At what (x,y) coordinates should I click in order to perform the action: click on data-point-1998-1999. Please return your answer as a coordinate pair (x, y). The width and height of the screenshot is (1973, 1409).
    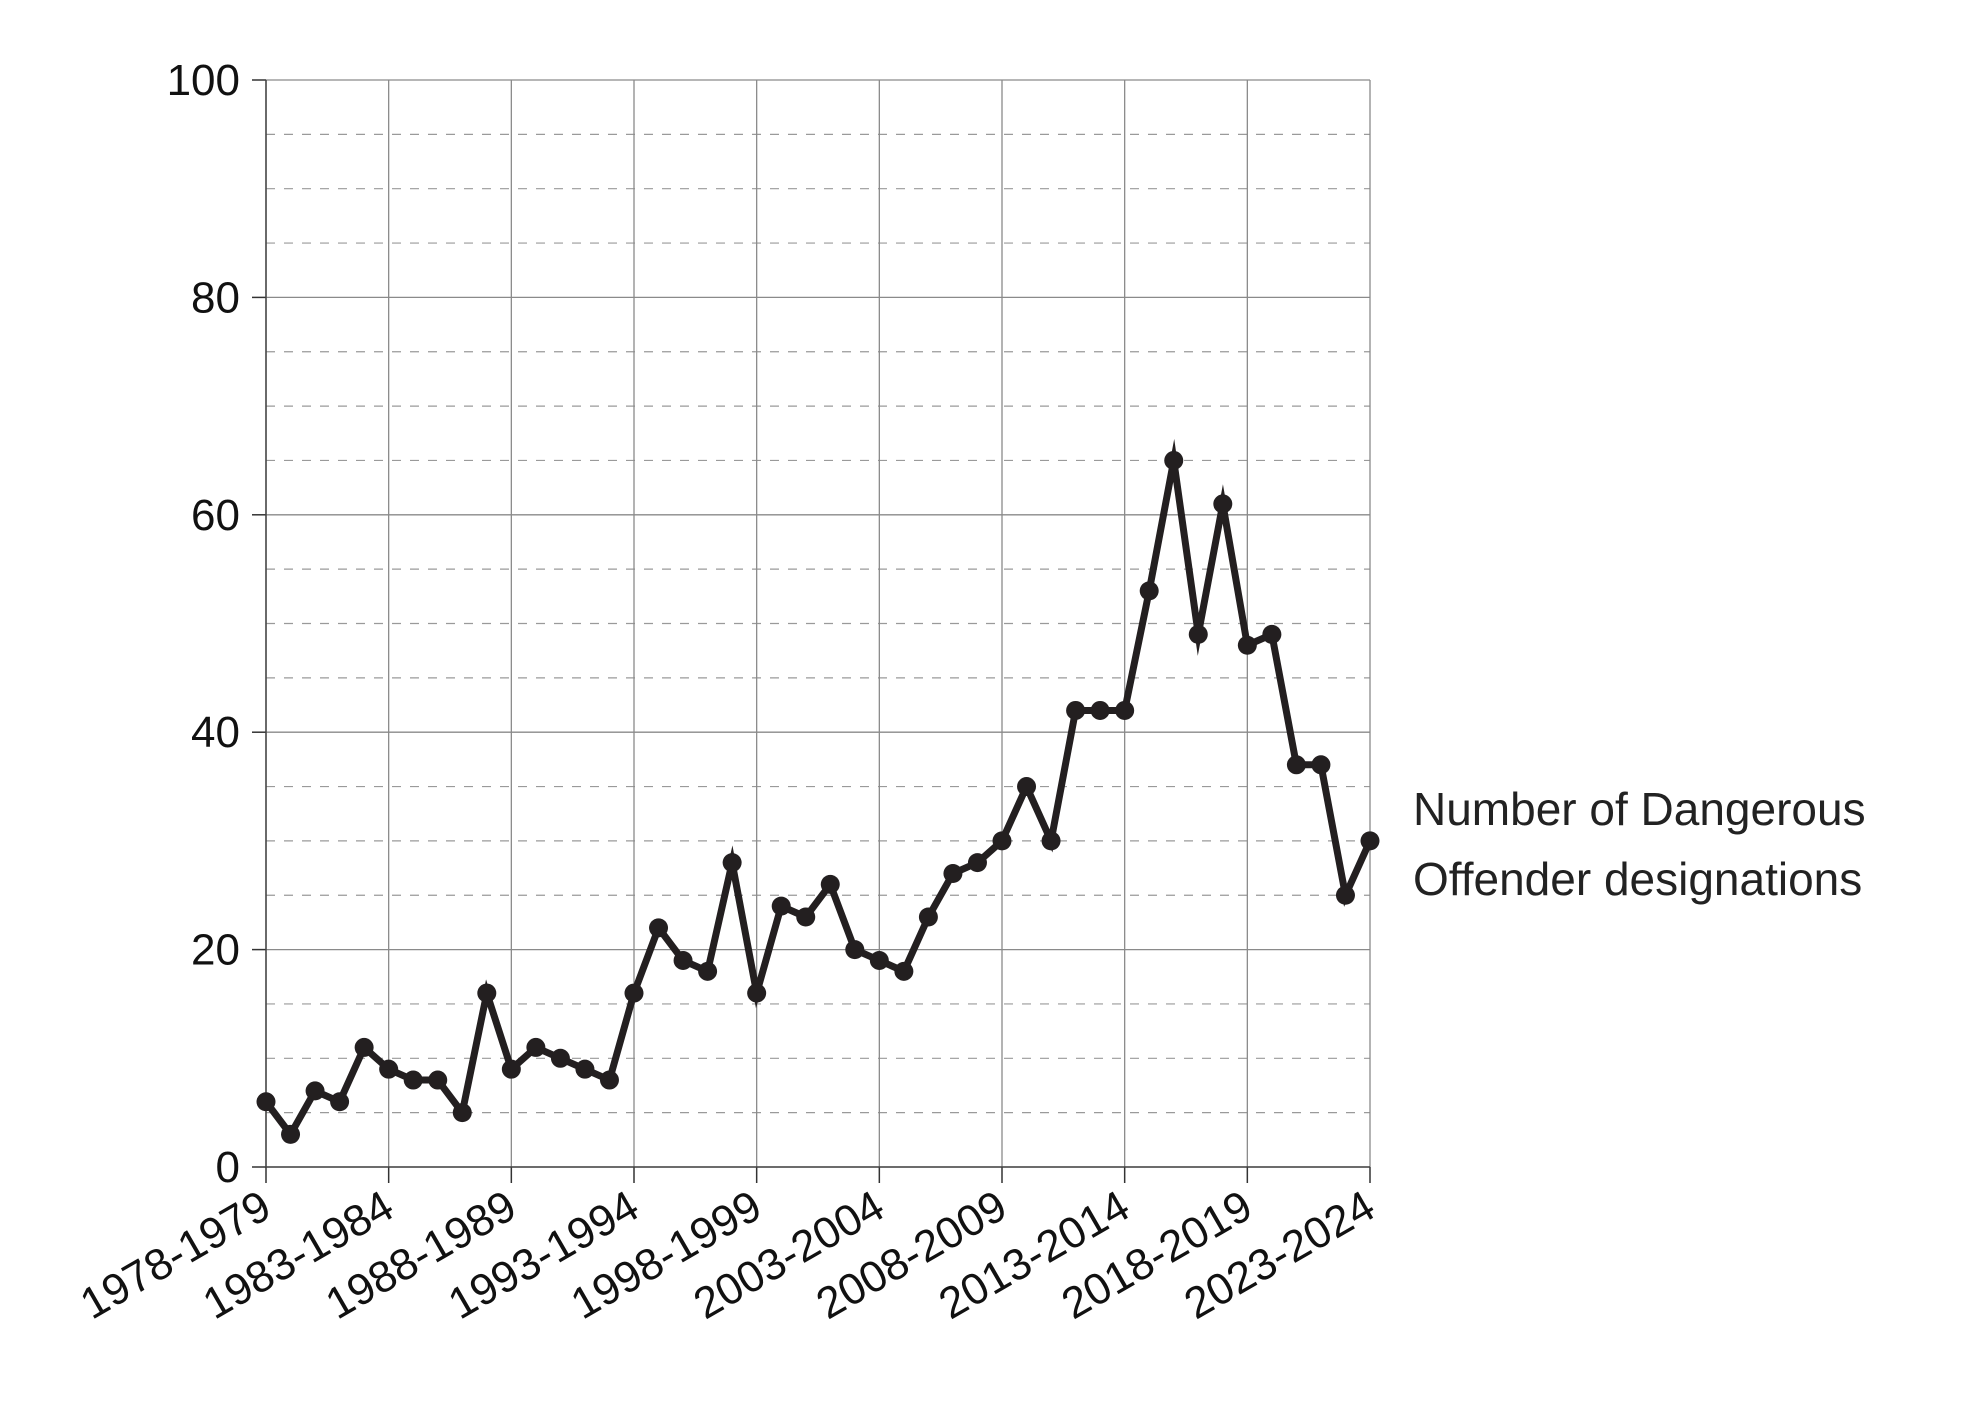
    Looking at the image, I should click on (757, 993).